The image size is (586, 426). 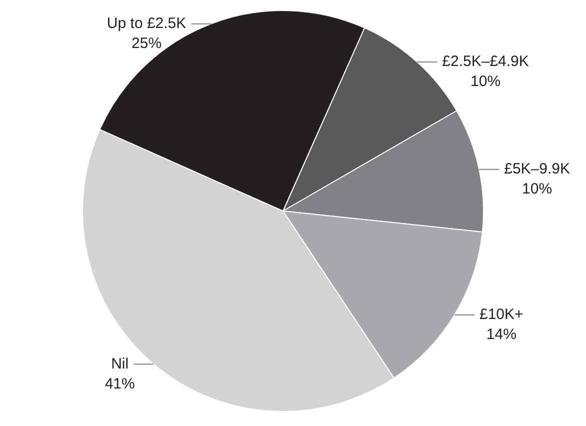 I want to click on data-label: 41%, so click(x=119, y=383).